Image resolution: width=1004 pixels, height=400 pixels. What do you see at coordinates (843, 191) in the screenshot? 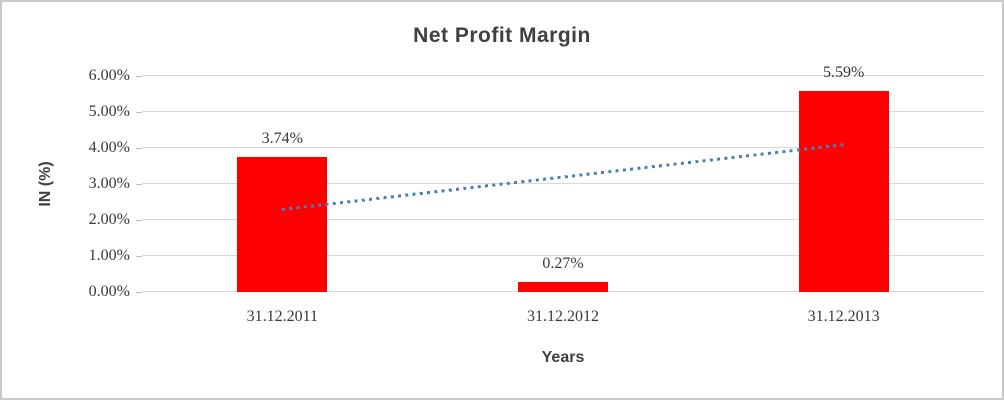
I see `bar-31.12.2013` at bounding box center [843, 191].